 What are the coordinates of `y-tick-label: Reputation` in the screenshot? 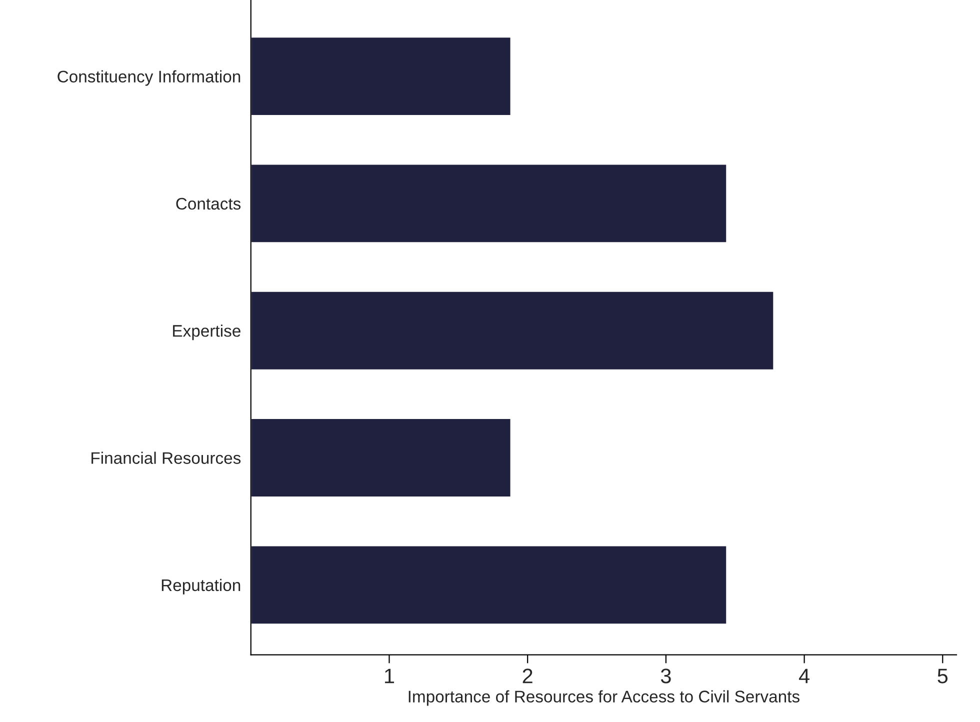 It's located at (201, 586).